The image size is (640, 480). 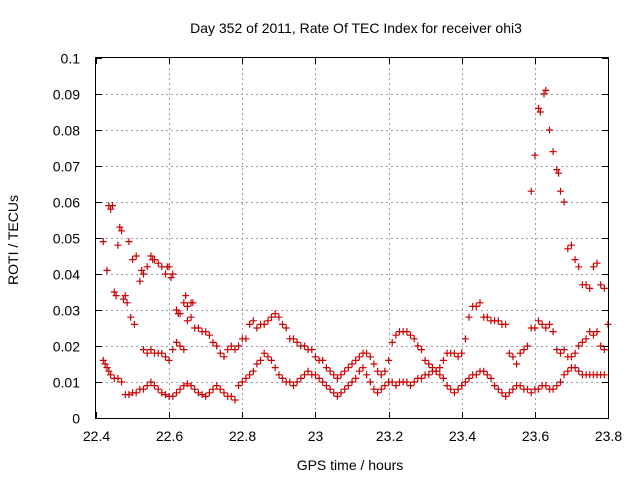 What do you see at coordinates (66, 383) in the screenshot?
I see `y-tick-label: 0.01` at bounding box center [66, 383].